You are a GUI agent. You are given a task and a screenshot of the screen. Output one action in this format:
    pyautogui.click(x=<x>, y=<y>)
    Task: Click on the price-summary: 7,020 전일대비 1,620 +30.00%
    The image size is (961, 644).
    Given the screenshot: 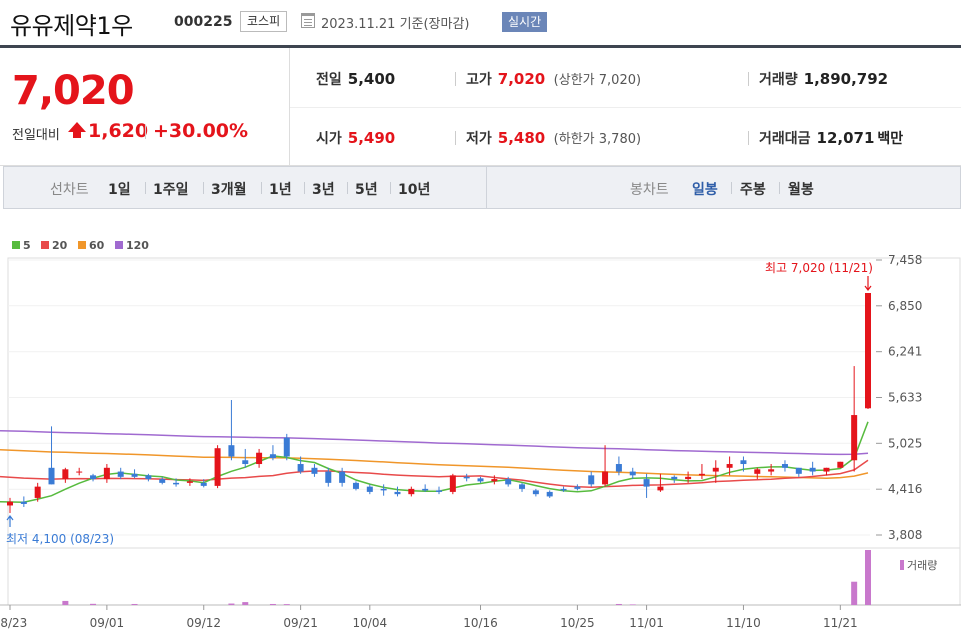 What is the action you would take?
    pyautogui.click(x=145, y=107)
    